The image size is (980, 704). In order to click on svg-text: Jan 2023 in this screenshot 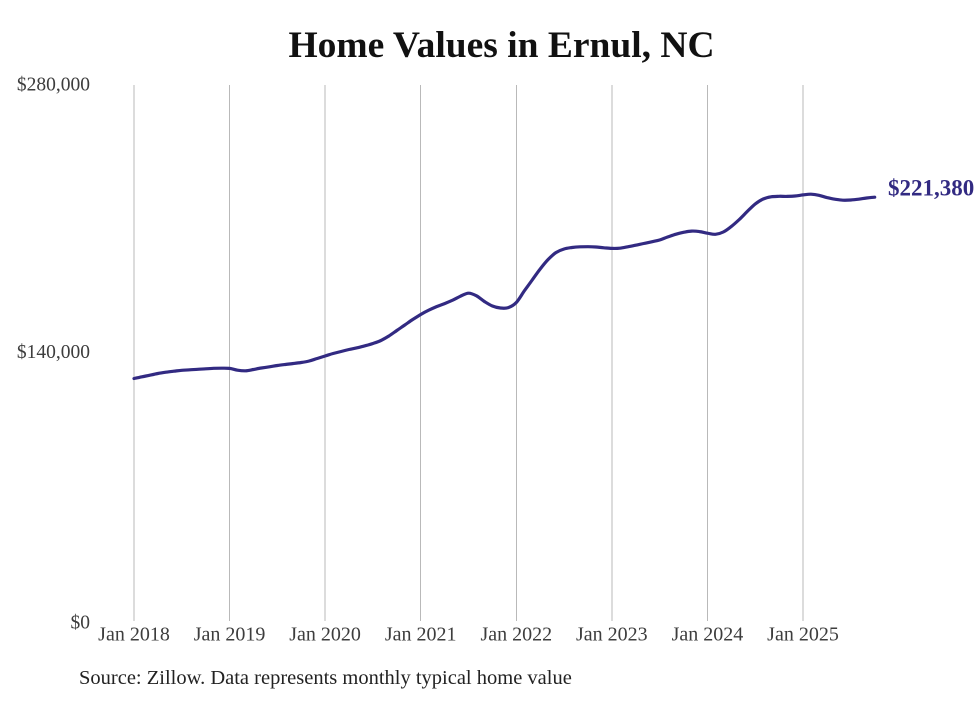, I will do `click(612, 635)`.